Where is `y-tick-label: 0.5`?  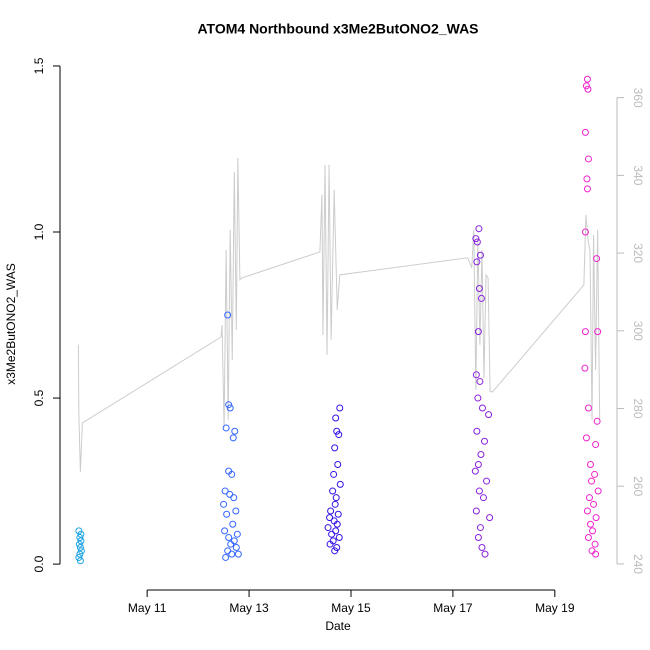
y-tick-label: 0.5 is located at coordinates (39, 397).